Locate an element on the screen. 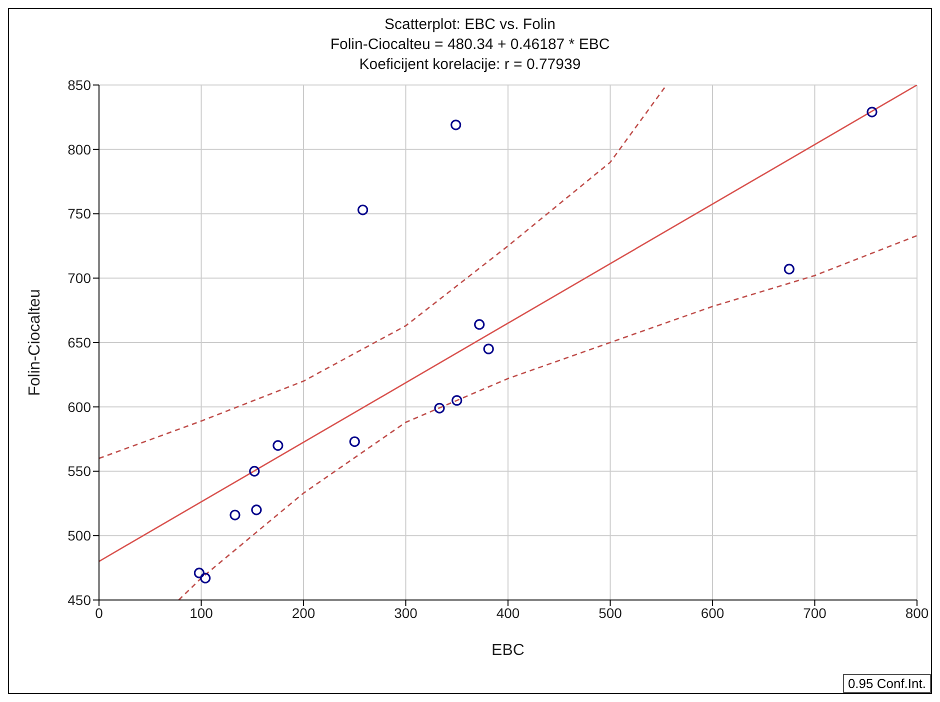 This screenshot has width=940, height=702. x-tick-label: 800 is located at coordinates (917, 612).